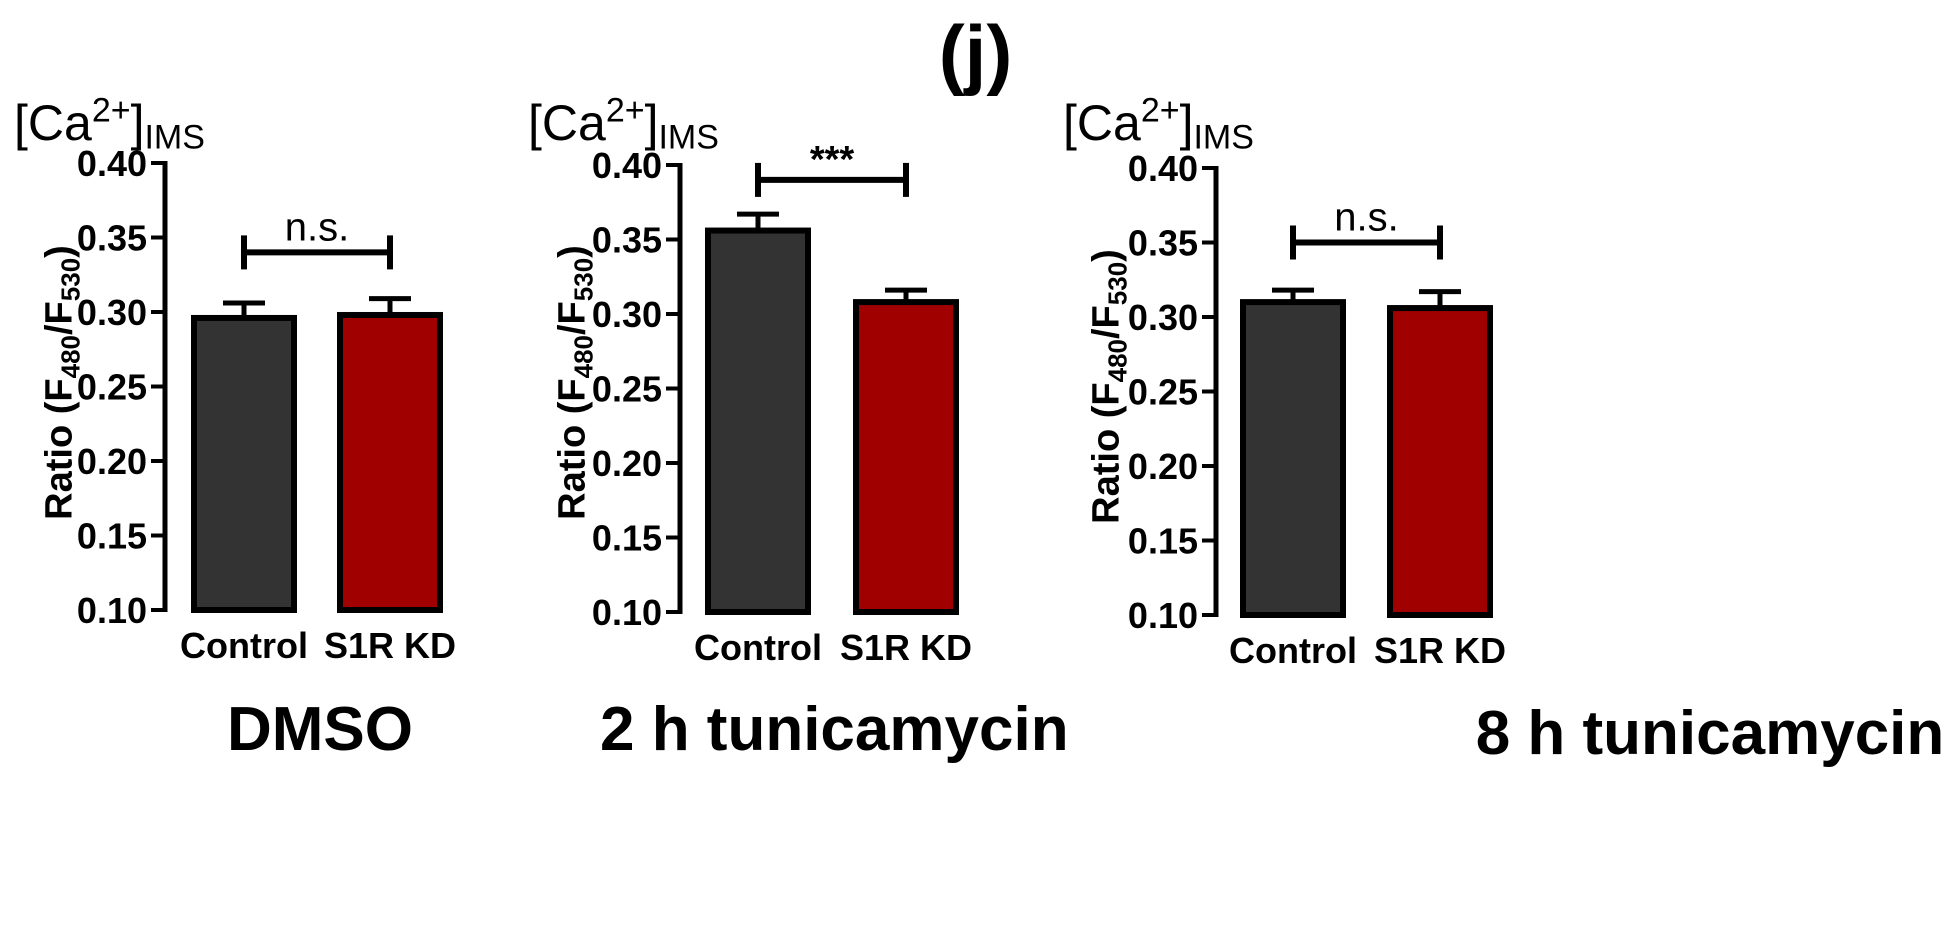  I want to click on condition-title-8h: 8 h tunicamycin, so click(1710, 733).